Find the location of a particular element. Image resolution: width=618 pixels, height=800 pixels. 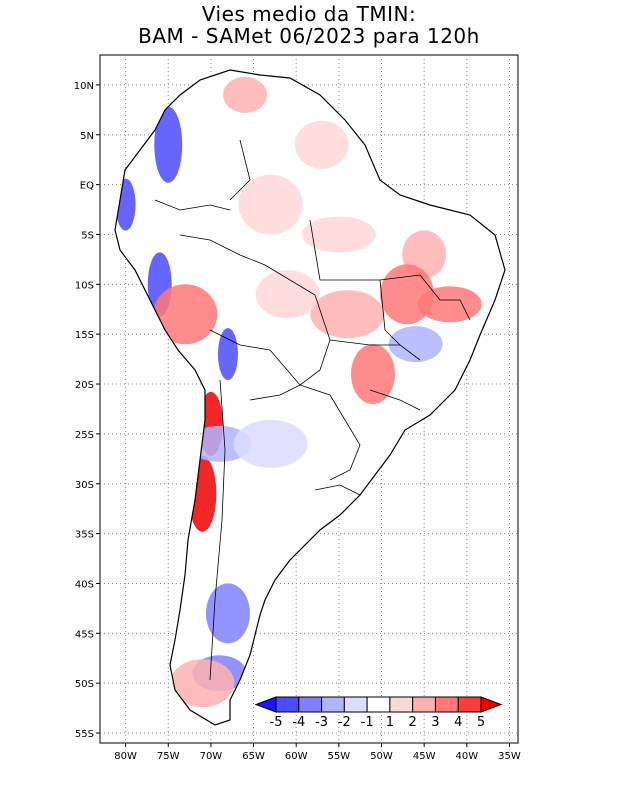

colorbar-label: 5 is located at coordinates (481, 722).